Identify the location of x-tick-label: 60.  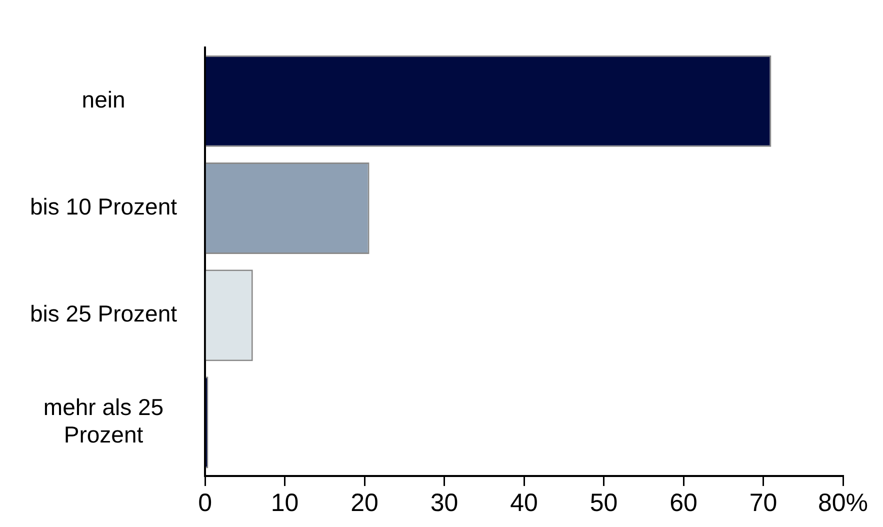
(684, 502).